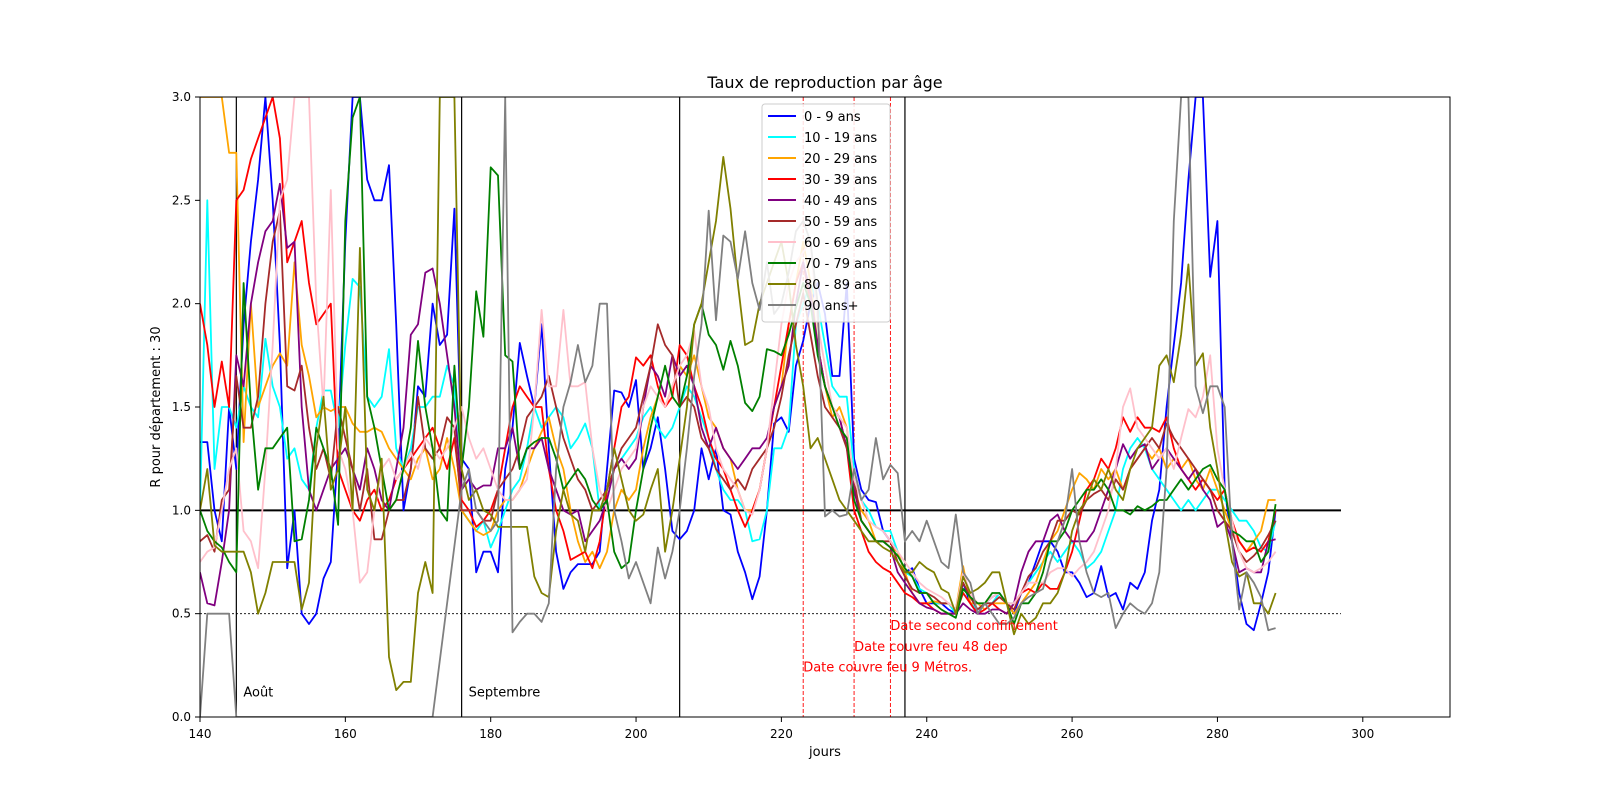 The width and height of the screenshot is (1600, 800). I want to click on y-tick-label-4: 2.0, so click(181, 304).